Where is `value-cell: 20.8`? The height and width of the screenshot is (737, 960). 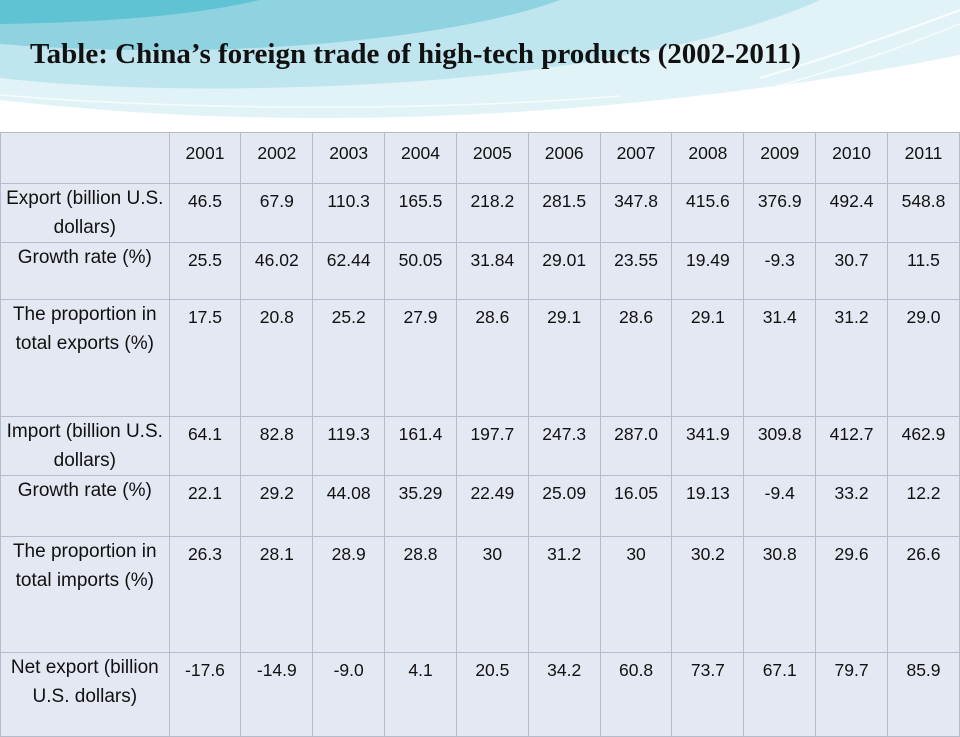
value-cell: 20.8 is located at coordinates (277, 358).